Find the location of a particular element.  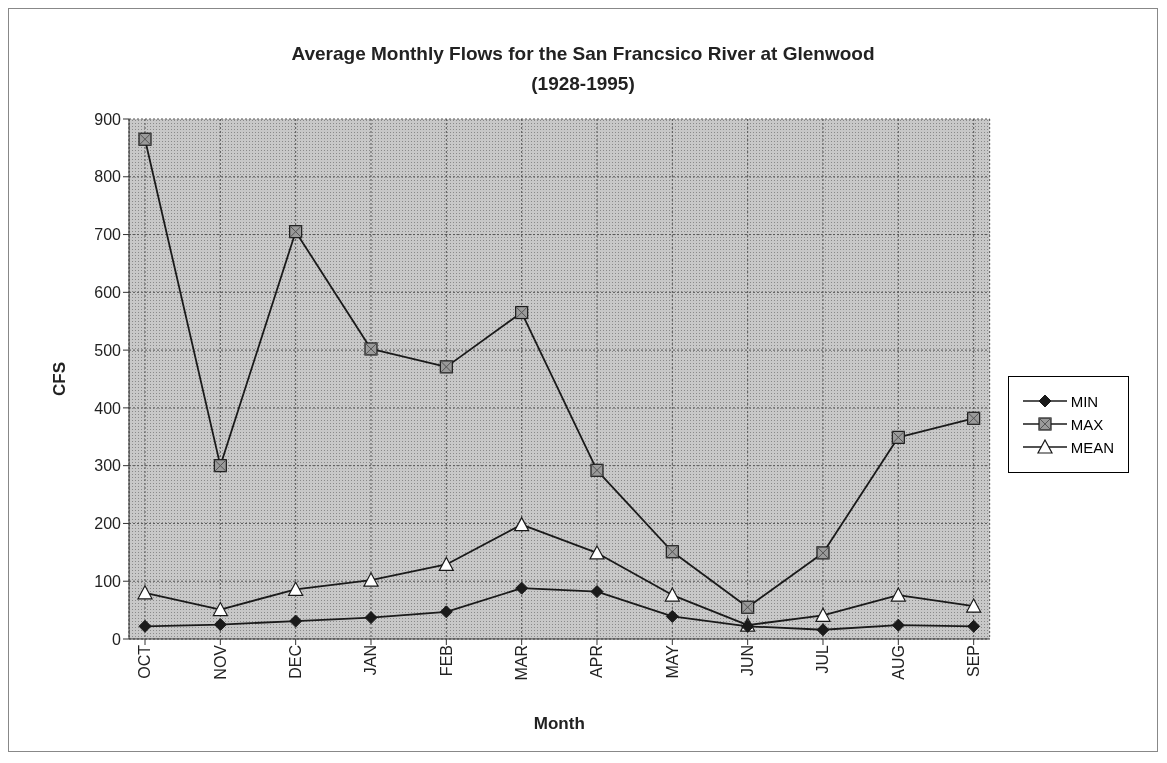

x-tick-label: APR is located at coordinates (597, 661).